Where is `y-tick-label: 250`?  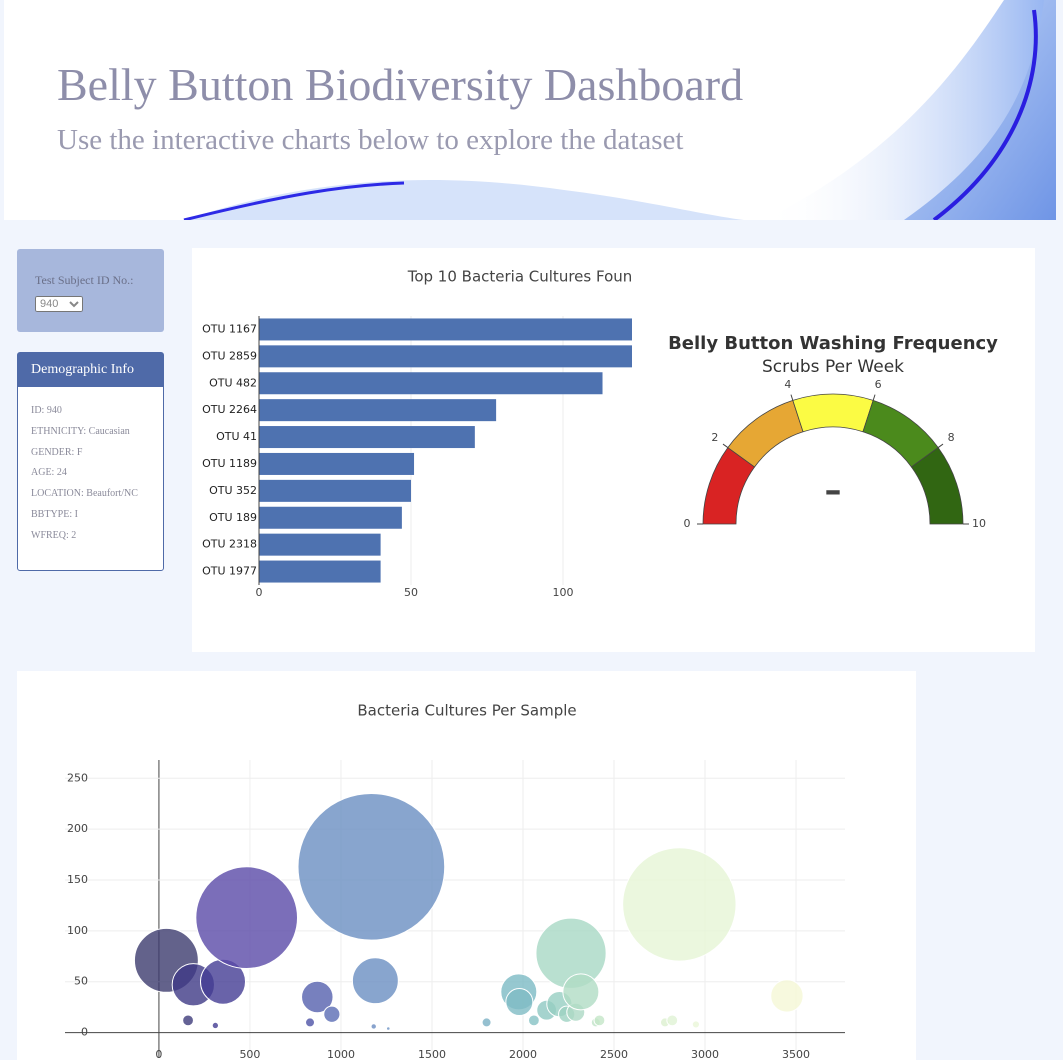
y-tick-label: 250 is located at coordinates (77, 777).